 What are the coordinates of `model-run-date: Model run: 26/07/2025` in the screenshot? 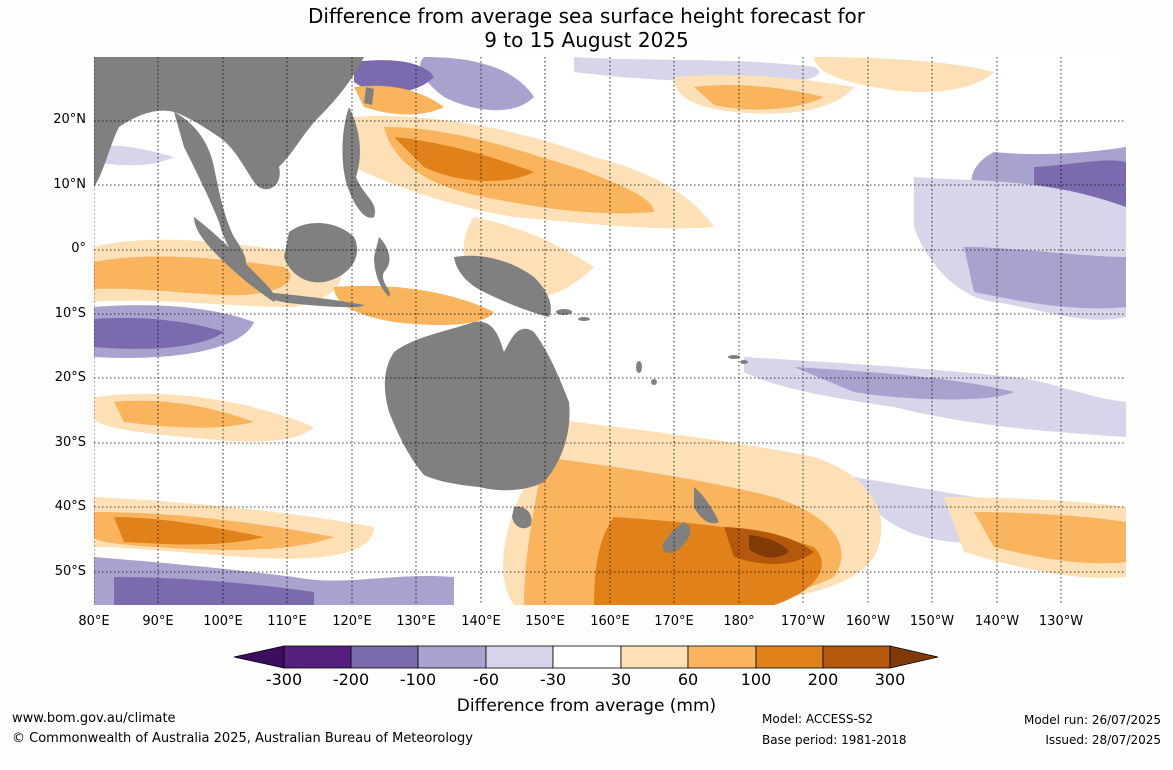 It's located at (1092, 720).